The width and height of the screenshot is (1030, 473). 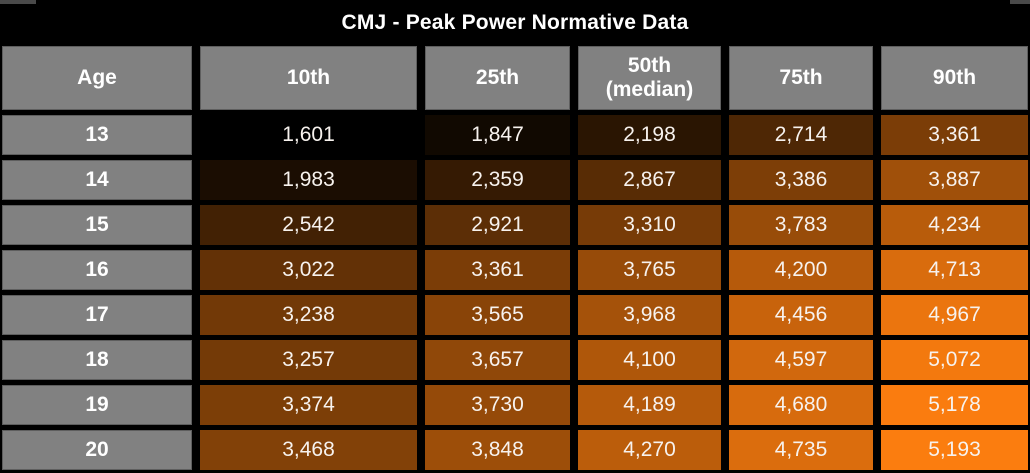 What do you see at coordinates (801, 78) in the screenshot?
I see `header-cell-percentile-3: 75th` at bounding box center [801, 78].